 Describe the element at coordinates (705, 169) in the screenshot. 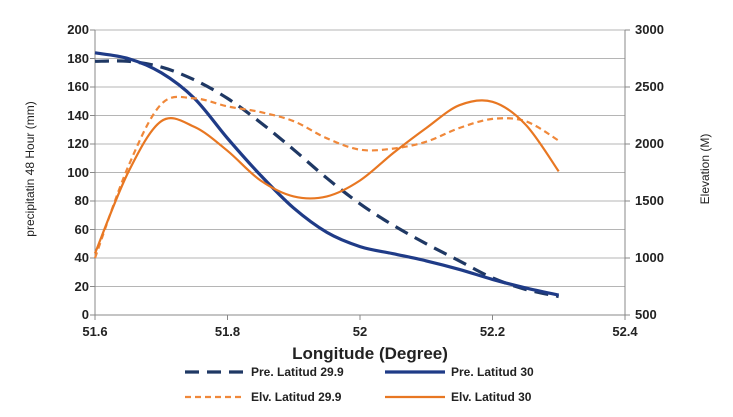

I see `y-axis-right-label: Elevation (M)` at that location.